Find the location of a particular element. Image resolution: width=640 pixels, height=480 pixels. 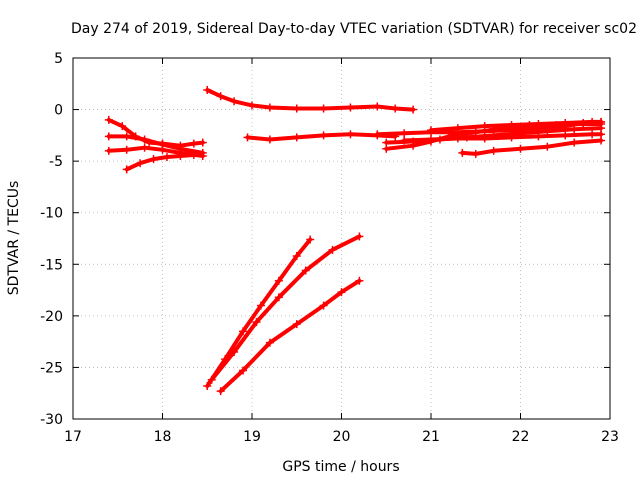

y-tick-label: 0 is located at coordinates (58, 111).